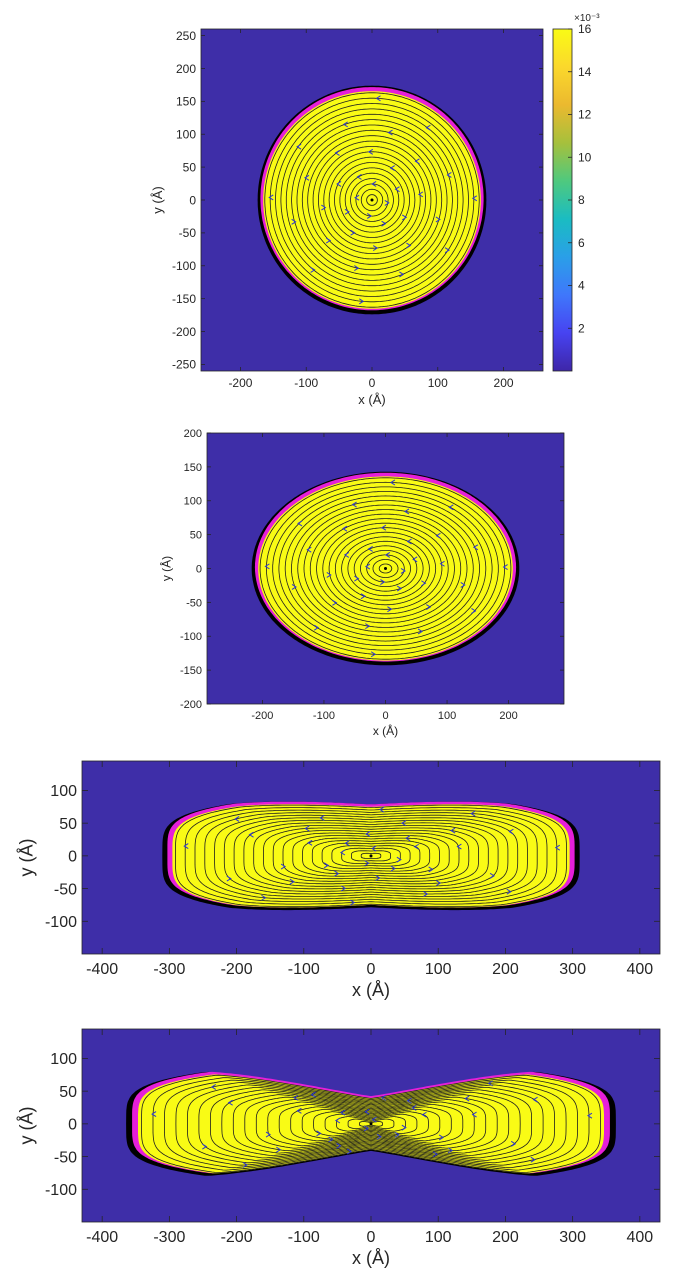  I want to click on x-tick-label: -100, so click(304, 1237).